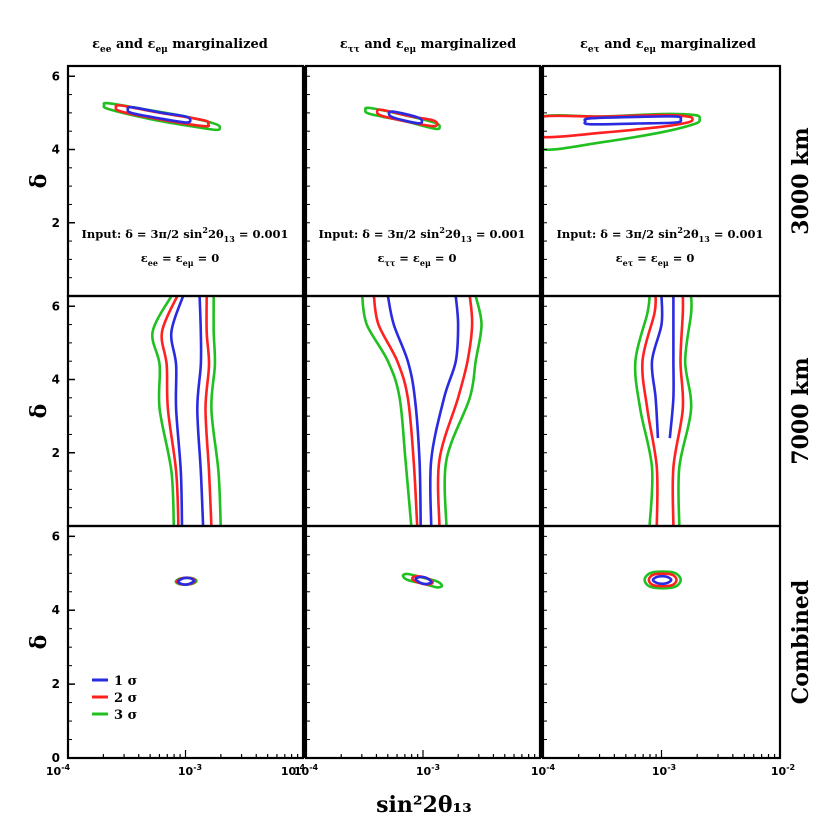 Image resolution: width=830 pixels, height=830 pixels. I want to click on legend-label: 1 σ, so click(125, 681).